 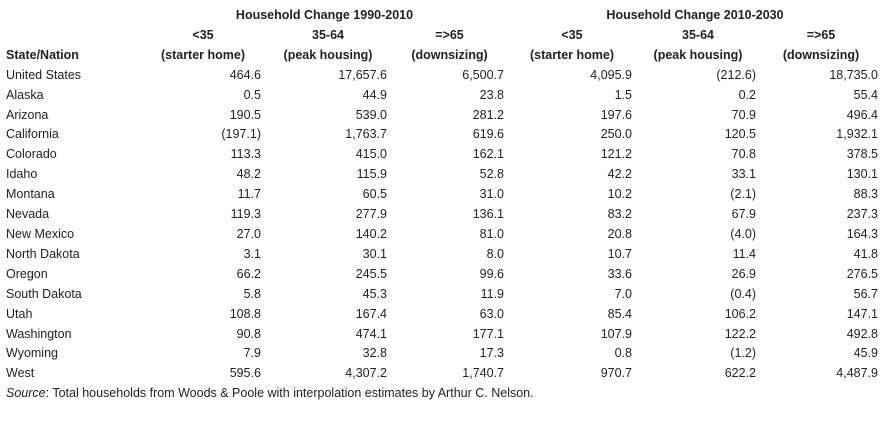 What do you see at coordinates (249, 194) in the screenshot?
I see `row-value: 11.7` at bounding box center [249, 194].